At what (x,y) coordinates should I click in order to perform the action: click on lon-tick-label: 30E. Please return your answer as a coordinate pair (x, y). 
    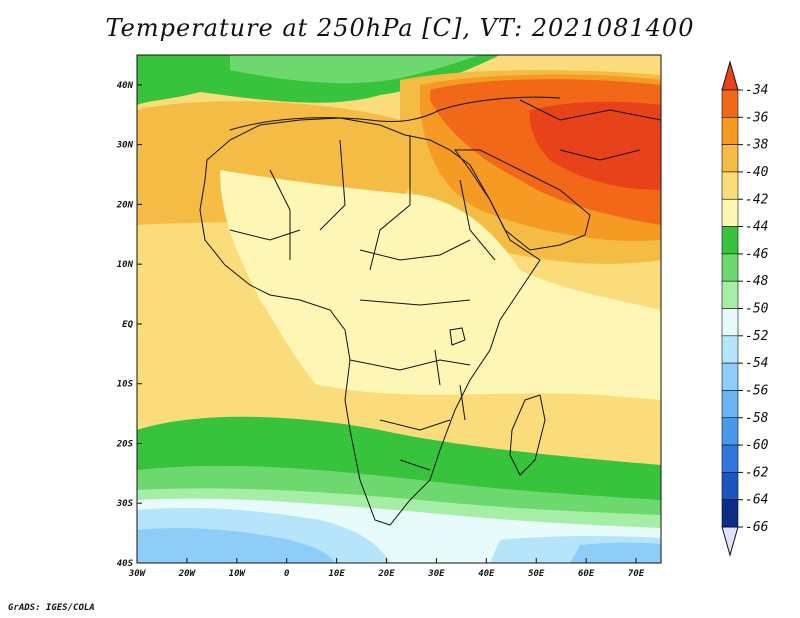
    Looking at the image, I should click on (436, 574).